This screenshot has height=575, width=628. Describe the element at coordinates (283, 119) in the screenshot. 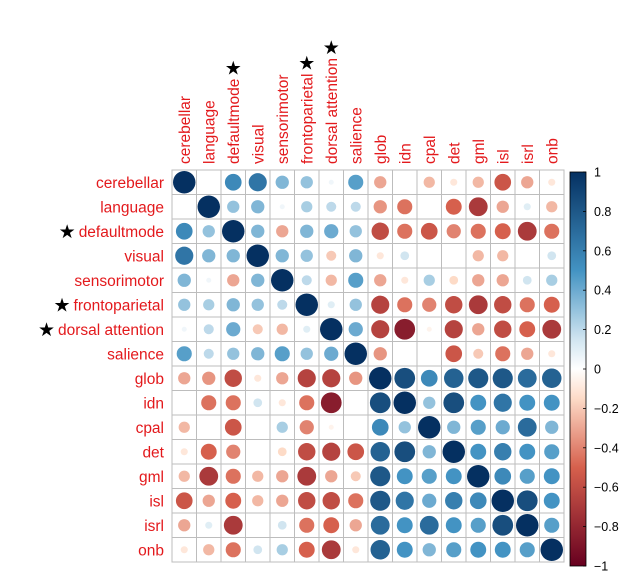

I see `col-label-sensorimotor: sensorimotor` at that location.